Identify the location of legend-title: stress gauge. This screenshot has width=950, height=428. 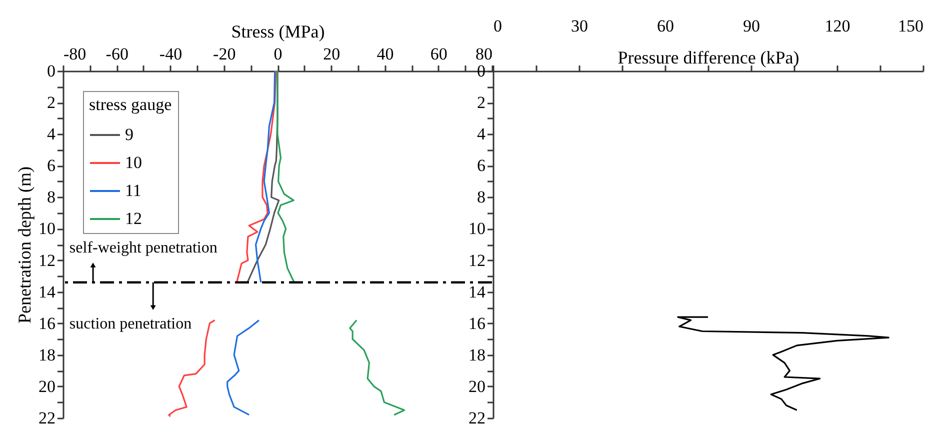
(130, 104).